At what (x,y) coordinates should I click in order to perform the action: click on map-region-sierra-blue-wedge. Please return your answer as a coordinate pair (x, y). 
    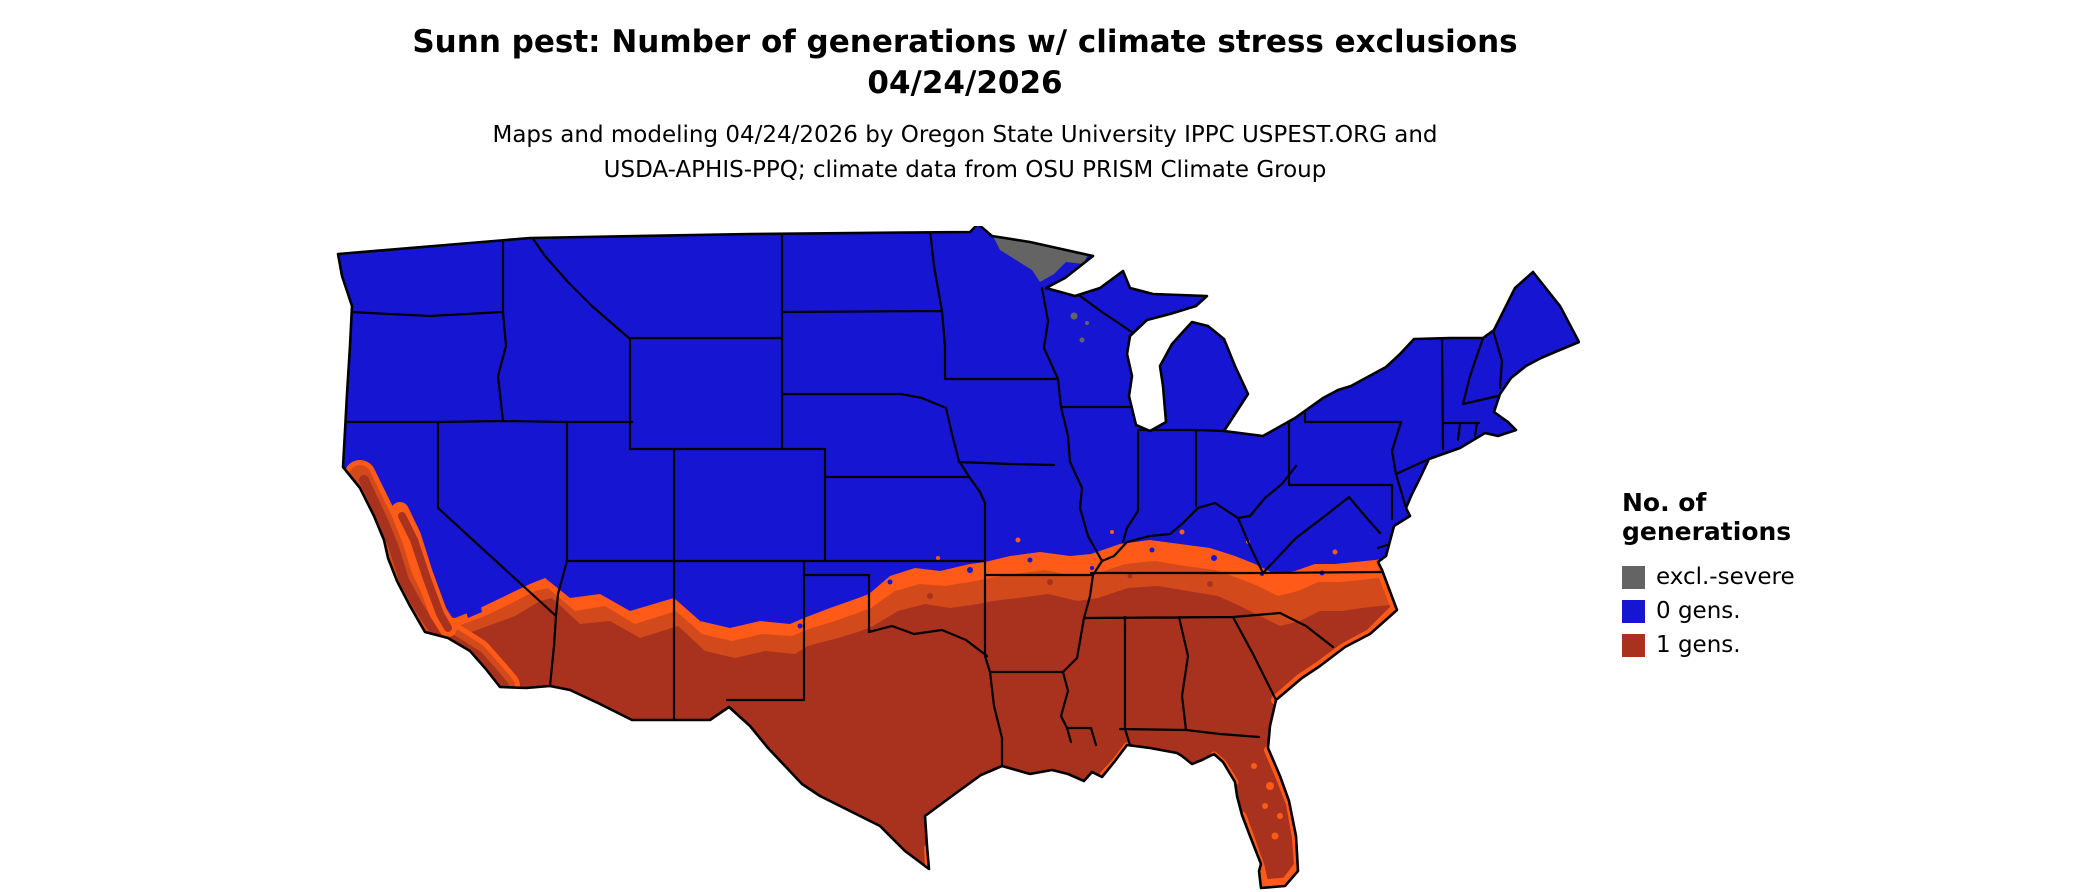
    Looking at the image, I should click on (460, 570).